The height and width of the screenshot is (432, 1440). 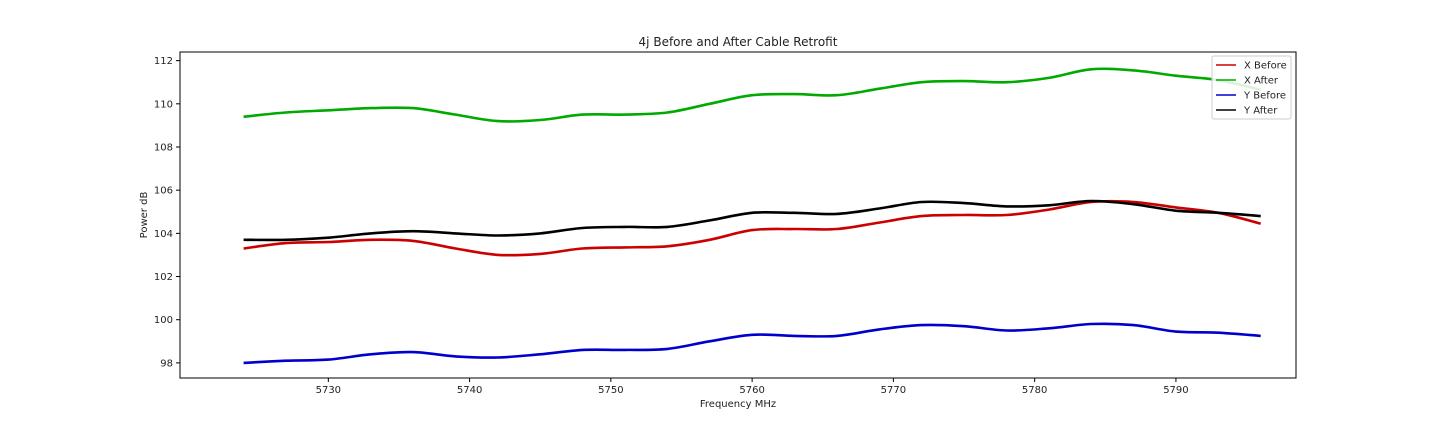 I want to click on y-tick-label: 106, so click(x=163, y=191).